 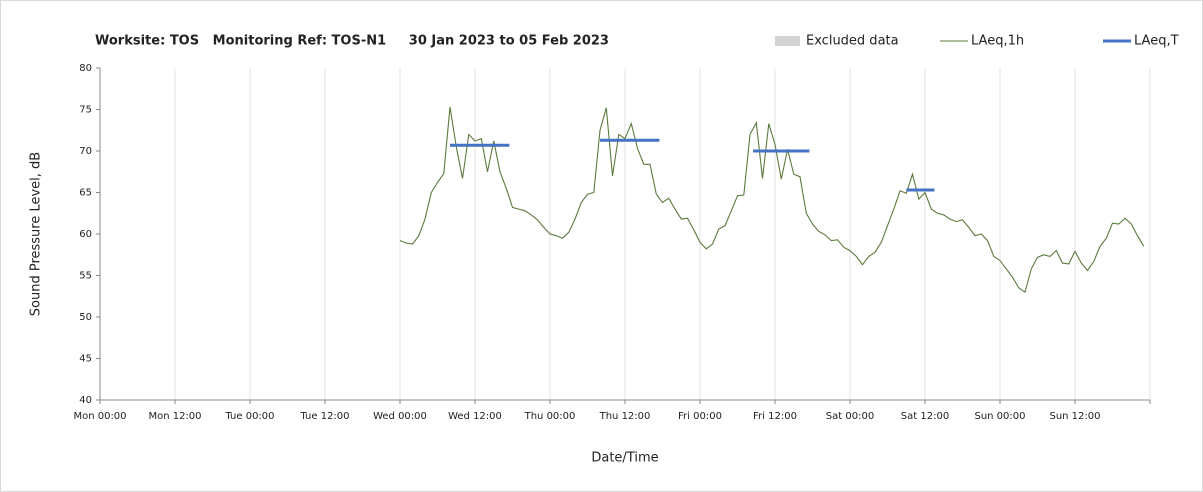 I want to click on y-tick-label: 75, so click(x=85, y=110).